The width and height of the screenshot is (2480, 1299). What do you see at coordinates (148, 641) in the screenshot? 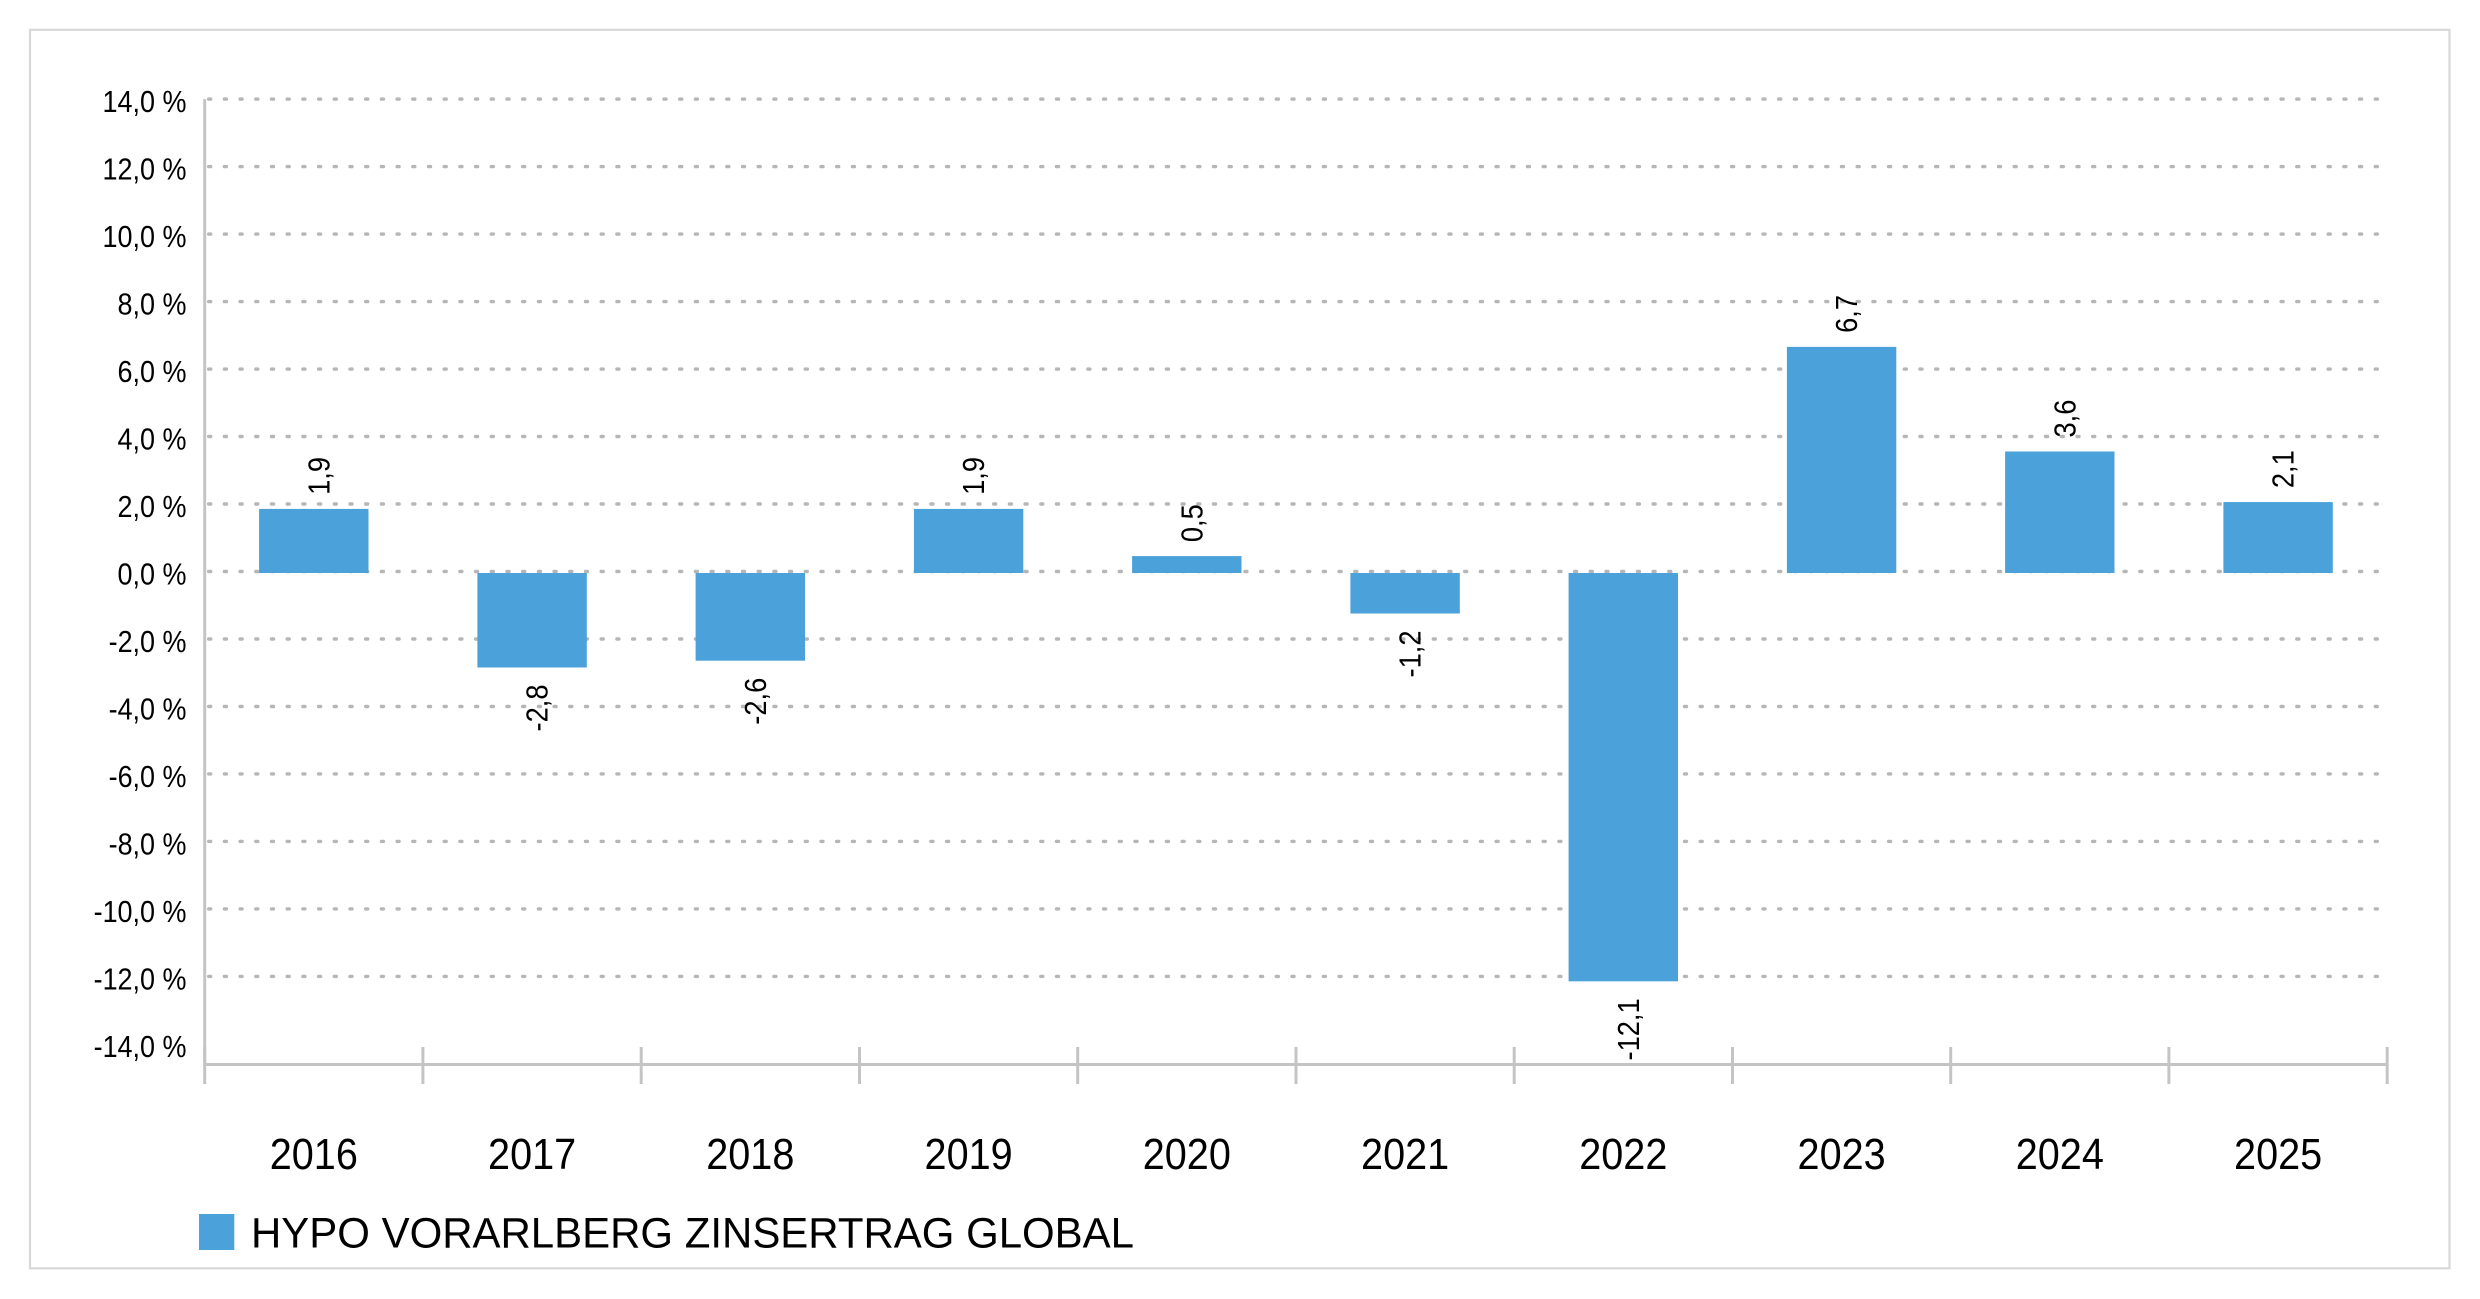
I see `svg-text: -2,0 %` at bounding box center [148, 641].